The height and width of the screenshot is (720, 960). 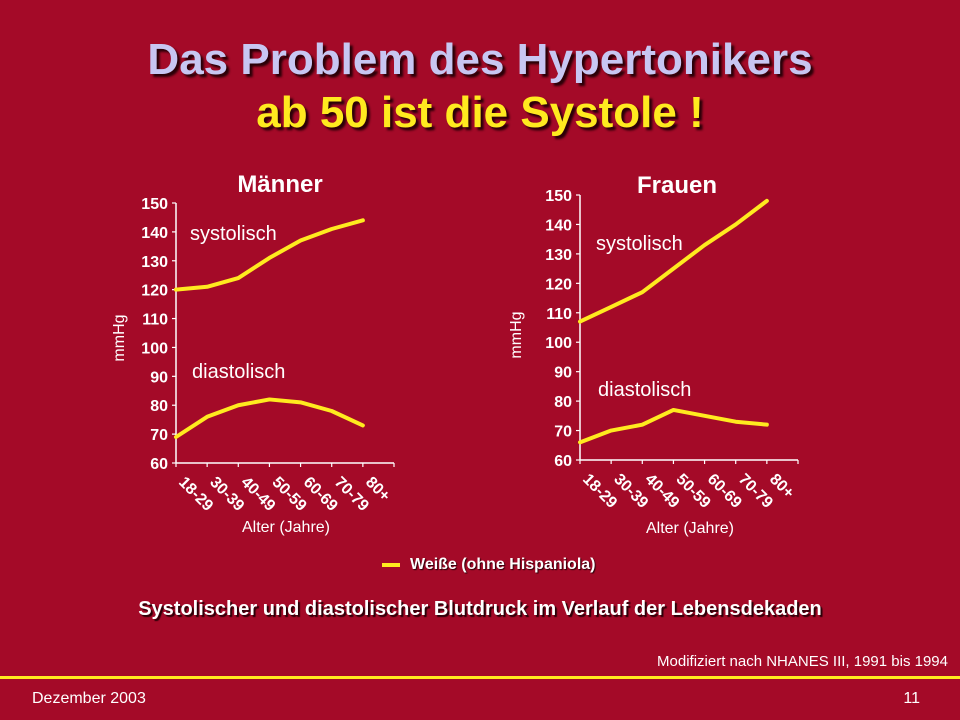 What do you see at coordinates (599, 491) in the screenshot?
I see `x-tick-label: 18-29` at bounding box center [599, 491].